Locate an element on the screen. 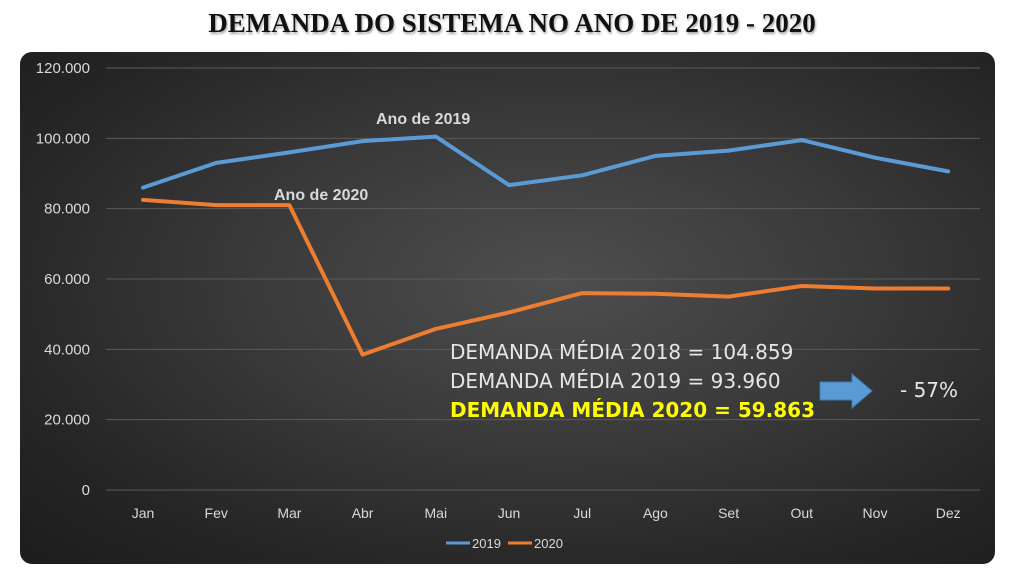  x-tick-label: Ago is located at coordinates (655, 513).